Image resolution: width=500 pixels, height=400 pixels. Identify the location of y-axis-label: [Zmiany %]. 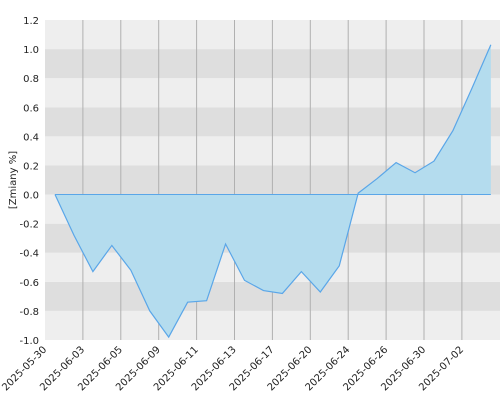
(13, 180).